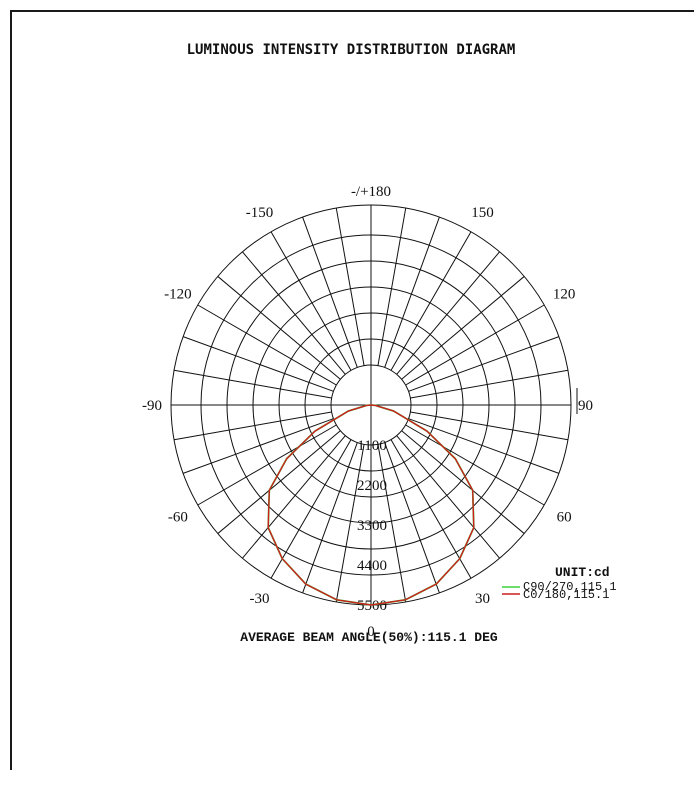 This screenshot has width=699, height=787. Describe the element at coordinates (178, 518) in the screenshot. I see `angle-label: -60` at that location.